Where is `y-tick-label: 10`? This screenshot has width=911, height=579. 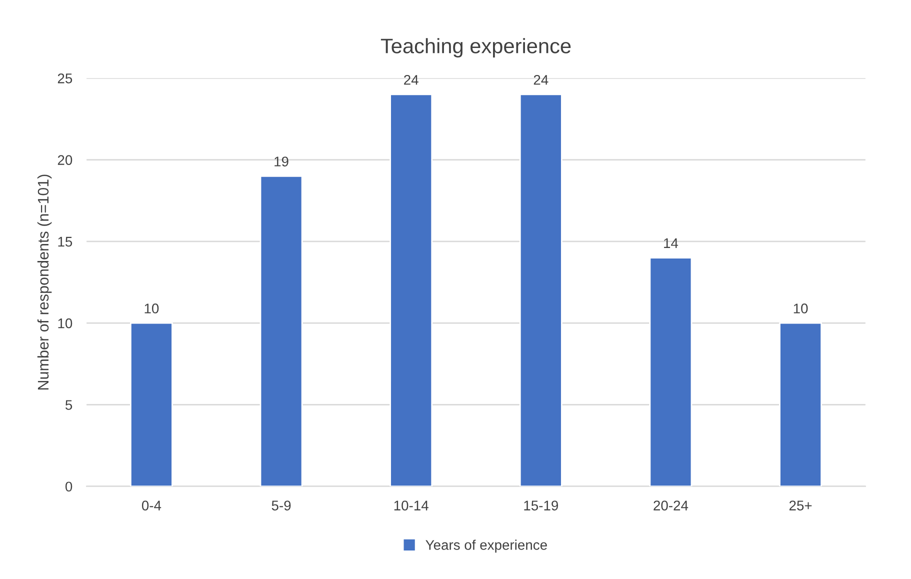
y-tick-label: 10 is located at coordinates (65, 323).